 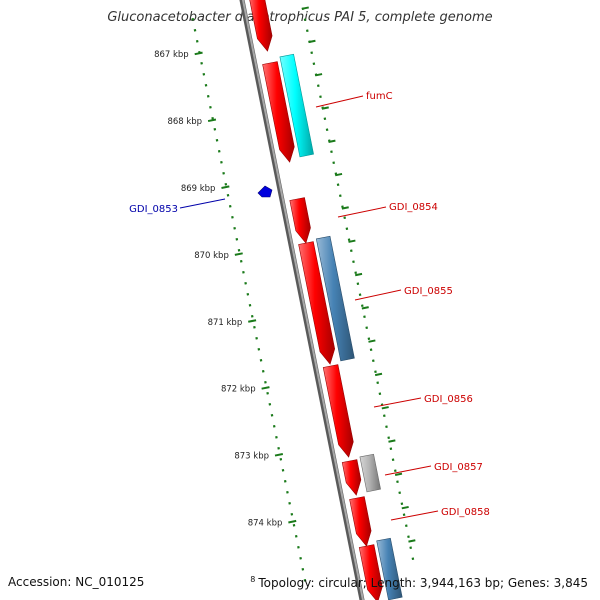 I want to click on gene-label-fumC: fumC, so click(x=379, y=96).